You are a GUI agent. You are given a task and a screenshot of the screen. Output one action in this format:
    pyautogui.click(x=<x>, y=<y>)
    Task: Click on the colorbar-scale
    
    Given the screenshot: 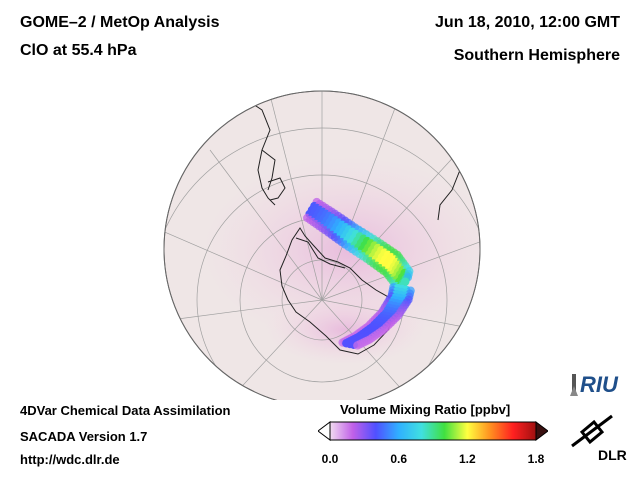 What is the action you would take?
    pyautogui.click(x=433, y=431)
    